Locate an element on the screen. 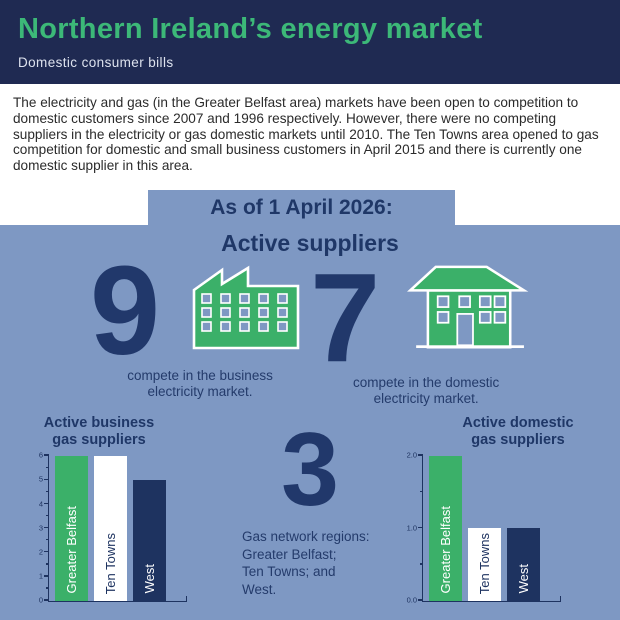 This screenshot has height=620, width=620. y-tick-label: 0 is located at coordinates (40, 600).